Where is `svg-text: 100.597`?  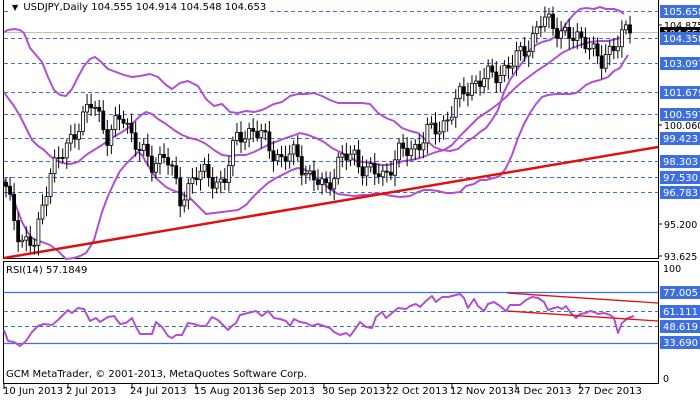 svg-text: 100.597 is located at coordinates (681, 115).